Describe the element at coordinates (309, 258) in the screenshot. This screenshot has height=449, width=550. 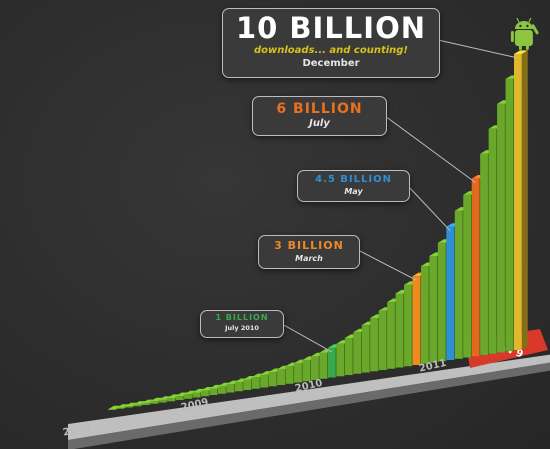
I see `callout-3-billion-month: March` at that location.